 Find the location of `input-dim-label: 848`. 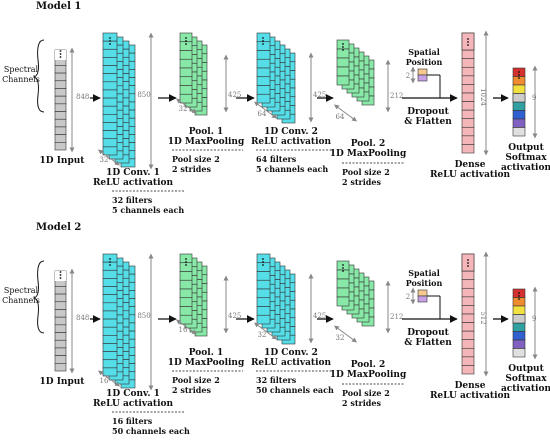

input-dim-label: 848 is located at coordinates (82, 318).